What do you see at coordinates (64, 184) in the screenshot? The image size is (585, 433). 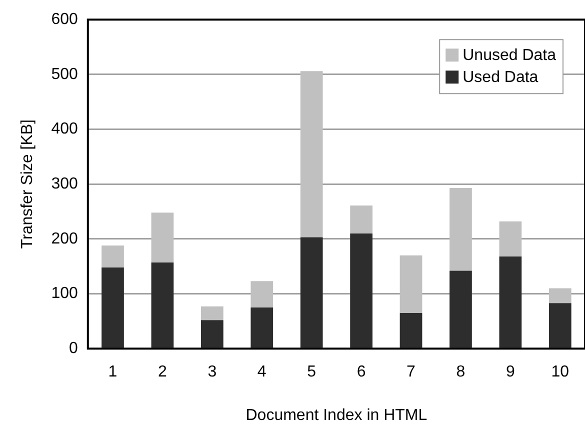 I see `y-tick-label: 300` at bounding box center [64, 184].